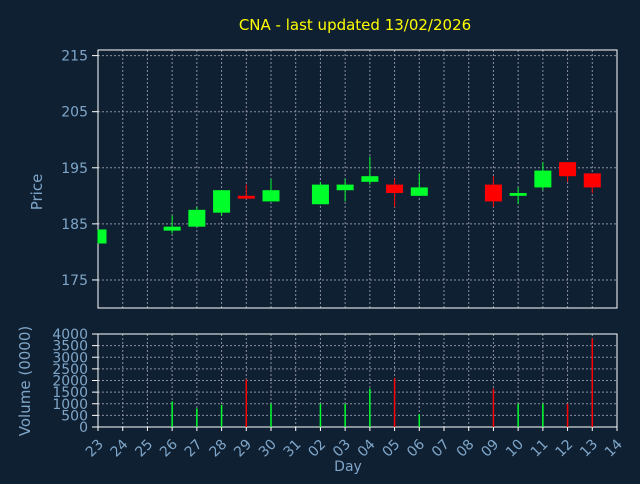  I want to click on price-tick-label: 185, so click(74, 225).